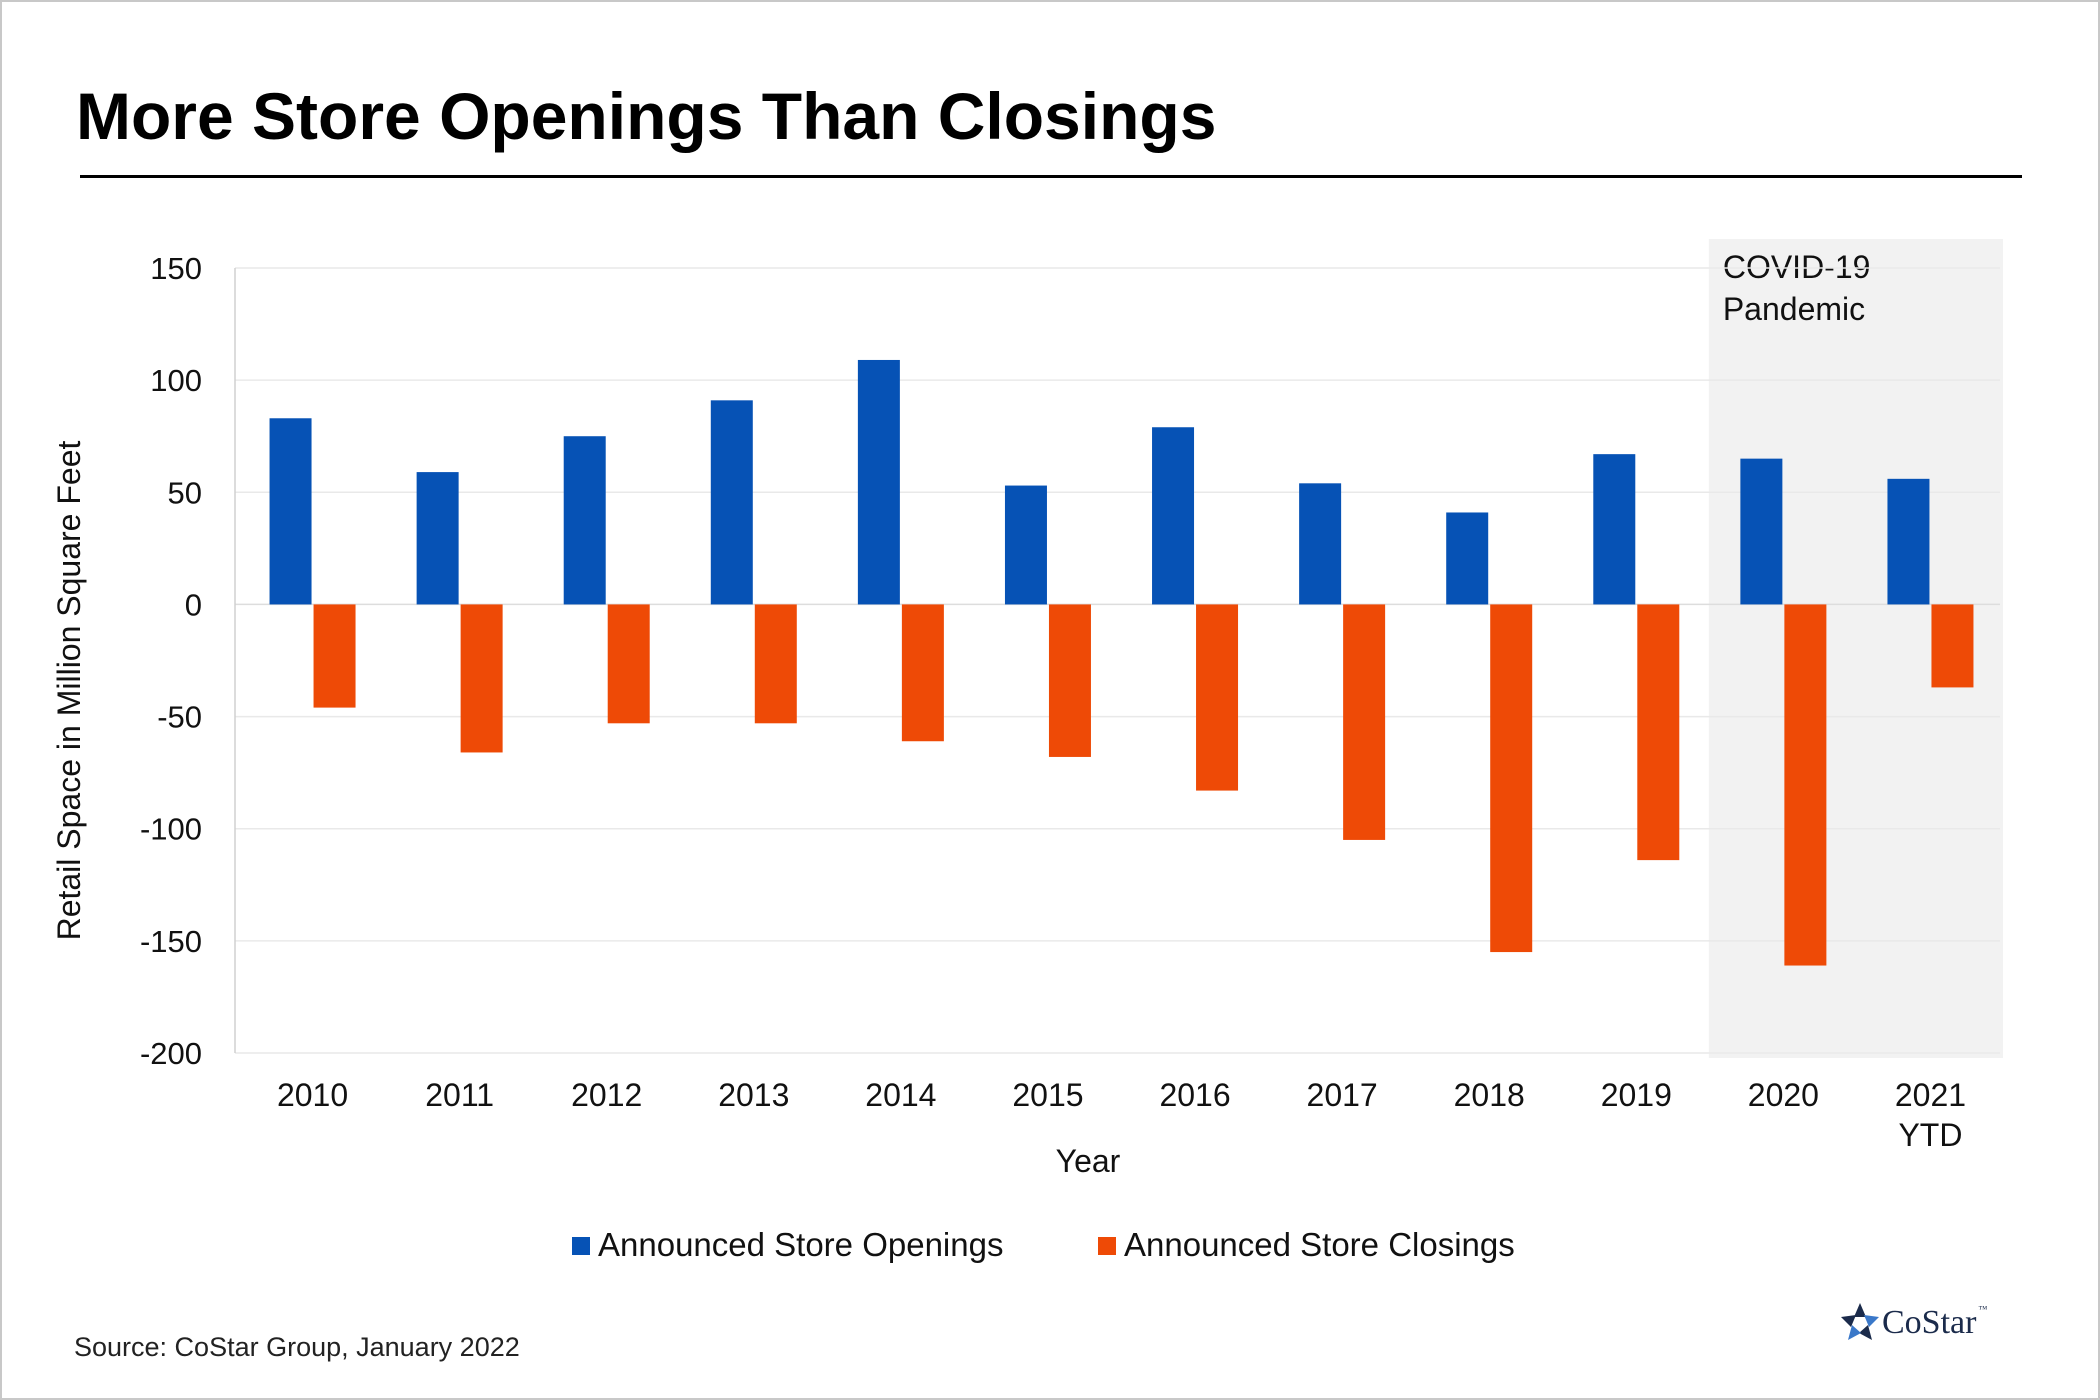  Describe the element at coordinates (459, 1095) in the screenshot. I see `x-tick-label: 2011` at that location.